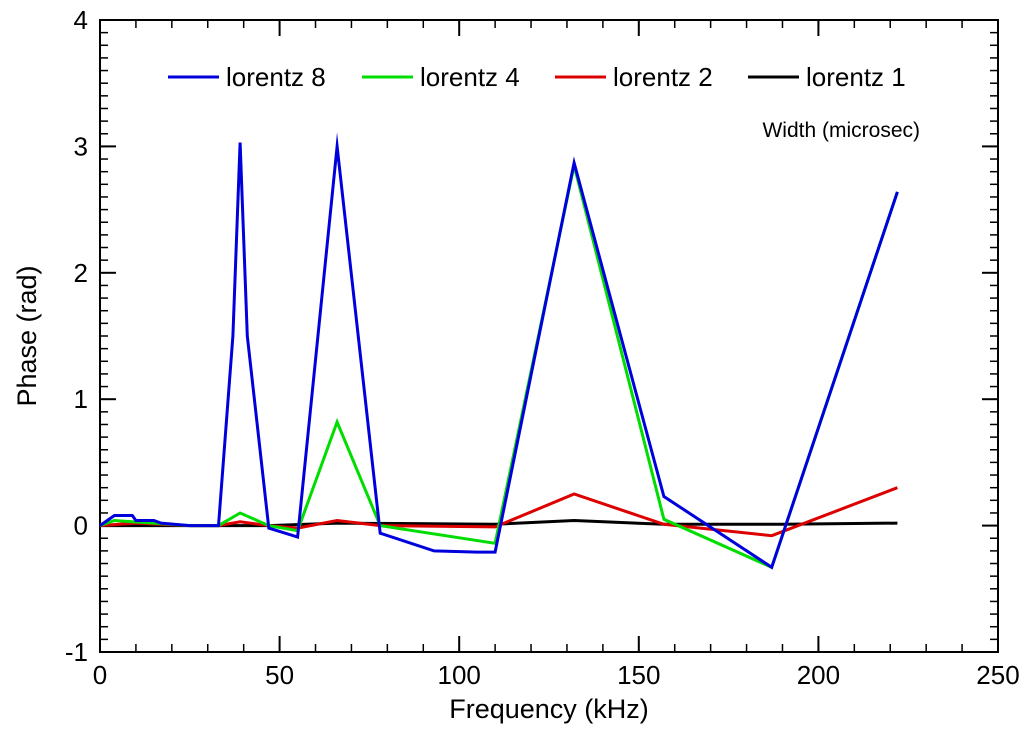 This screenshot has width=1024, height=731. What do you see at coordinates (81, 526) in the screenshot?
I see `y-tick-label: 0` at bounding box center [81, 526].